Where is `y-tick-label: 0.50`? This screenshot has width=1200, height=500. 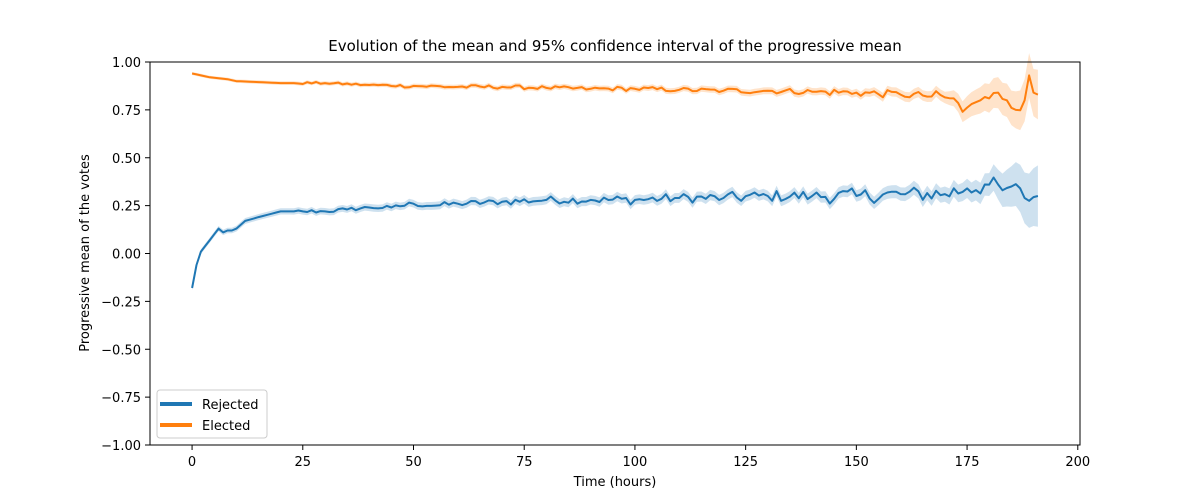 y-tick-label: 0.50 is located at coordinates (126, 159).